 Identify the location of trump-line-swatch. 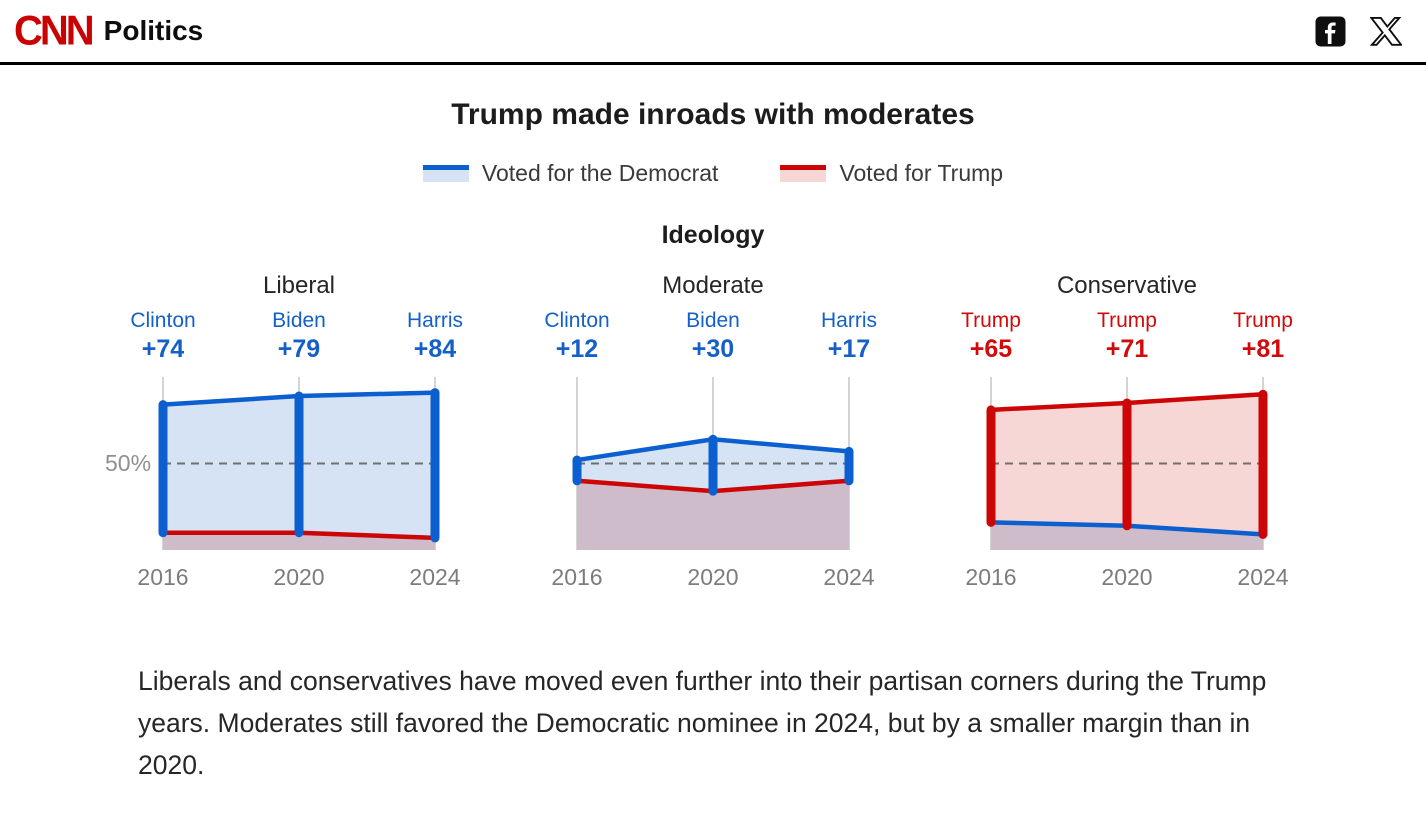
(803, 167).